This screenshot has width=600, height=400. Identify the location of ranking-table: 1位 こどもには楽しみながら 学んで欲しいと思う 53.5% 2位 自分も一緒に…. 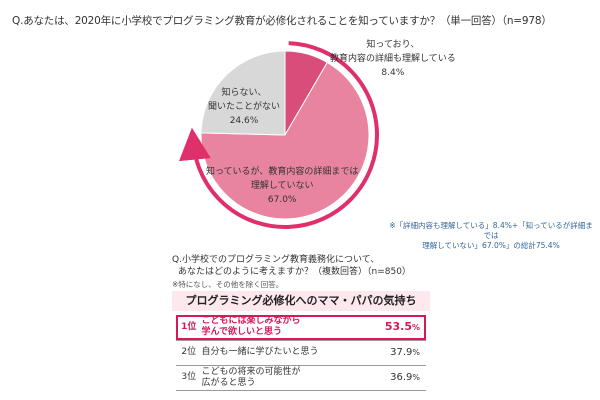
(301, 353).